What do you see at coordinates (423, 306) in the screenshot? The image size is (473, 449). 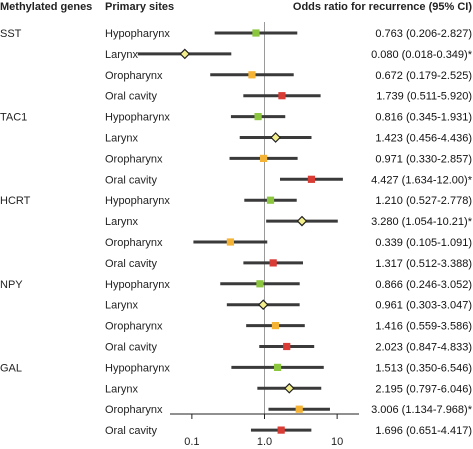 I see `or-value-label: 0.961 (0.303-3.047)` at bounding box center [423, 306].